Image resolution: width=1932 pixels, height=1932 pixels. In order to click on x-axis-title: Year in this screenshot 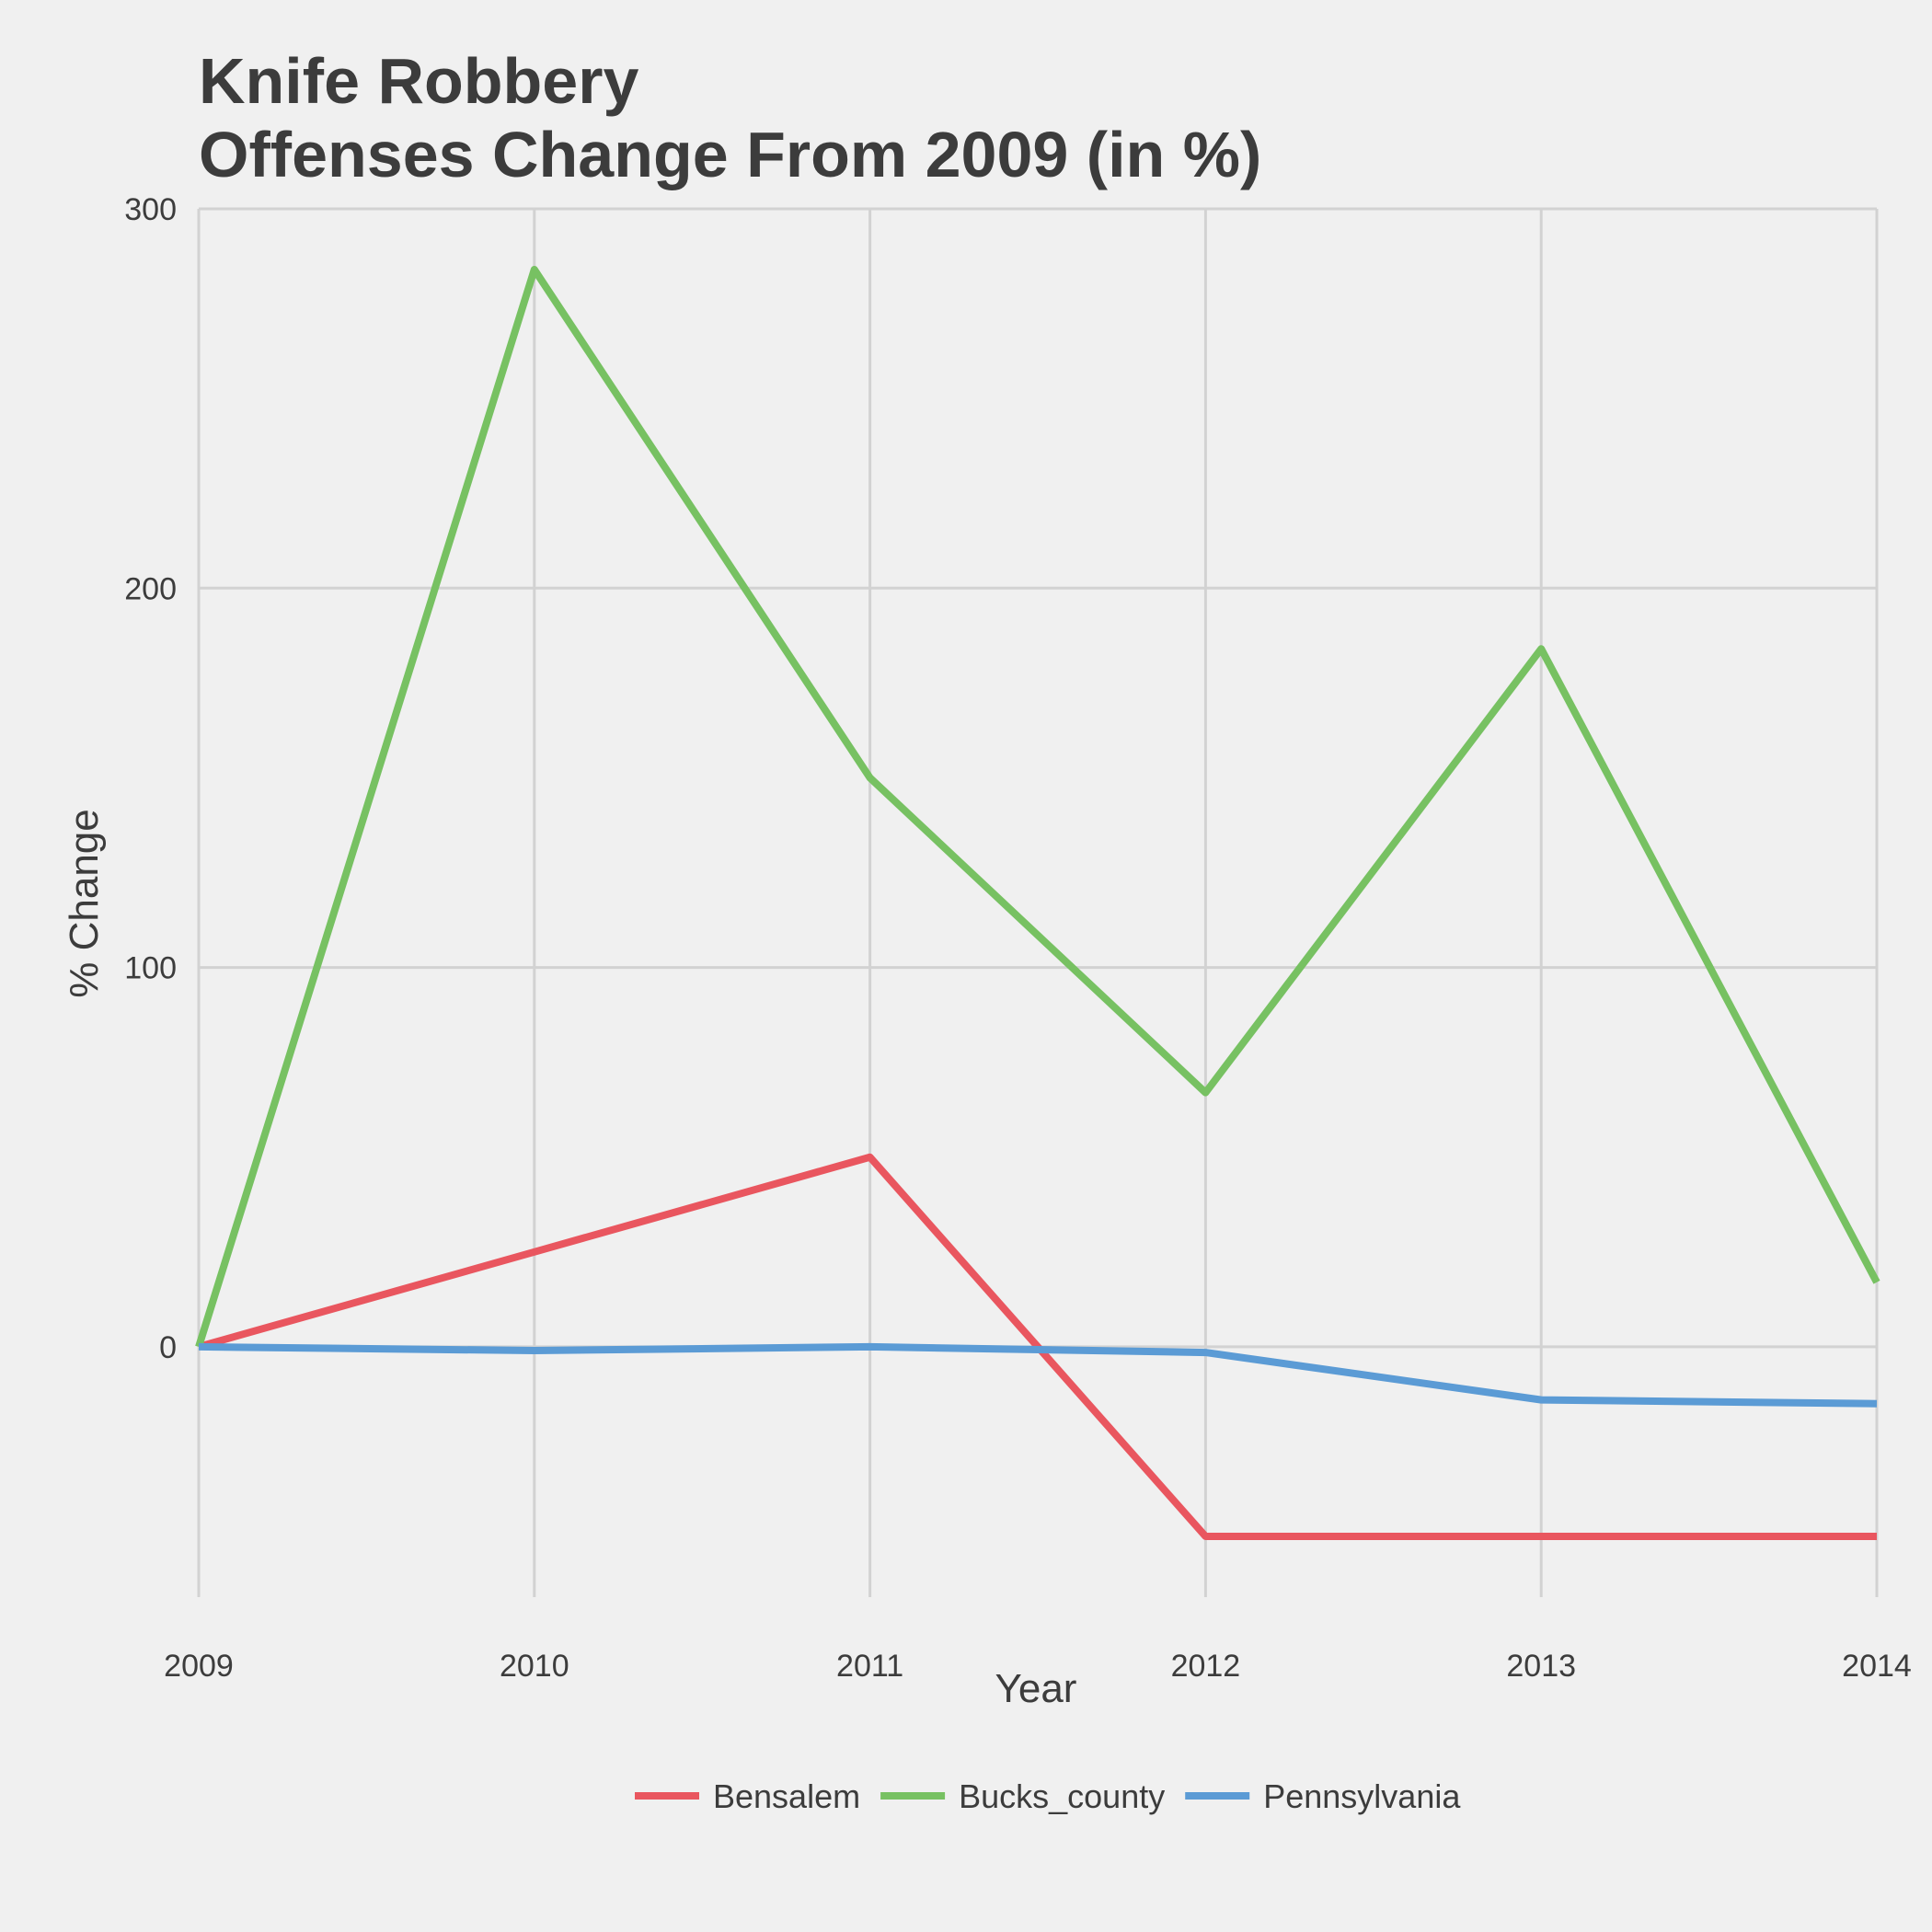, I will do `click(1036, 1688)`.